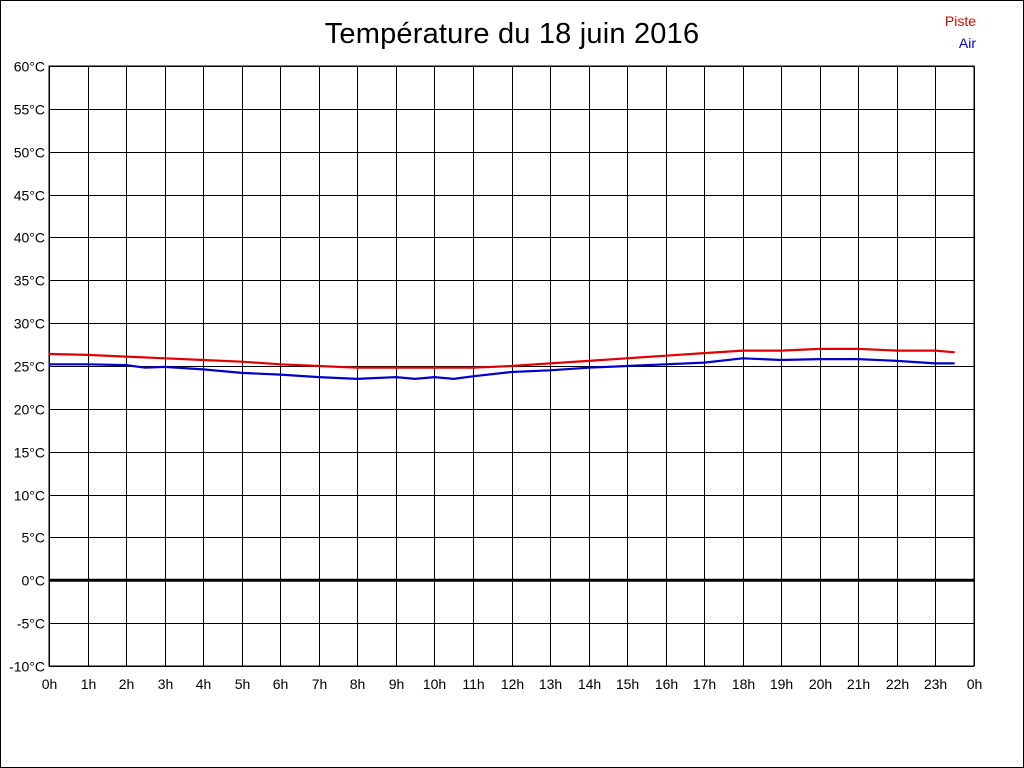  I want to click on x-tick-label: 7h, so click(320, 684).